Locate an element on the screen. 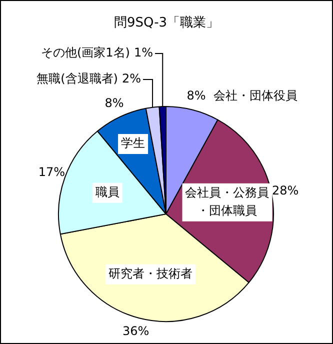  data-label: 36% is located at coordinates (136, 331).